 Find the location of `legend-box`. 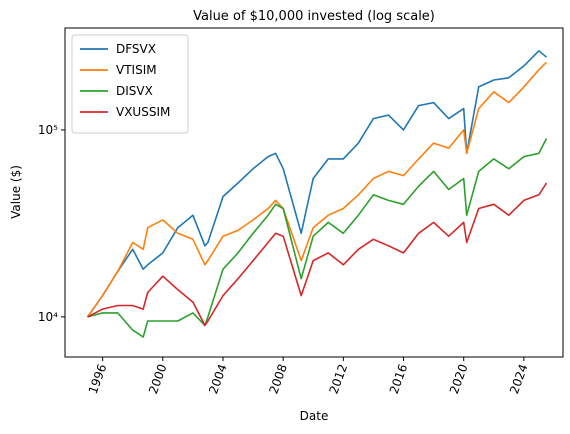

legend-box is located at coordinates (130, 84).